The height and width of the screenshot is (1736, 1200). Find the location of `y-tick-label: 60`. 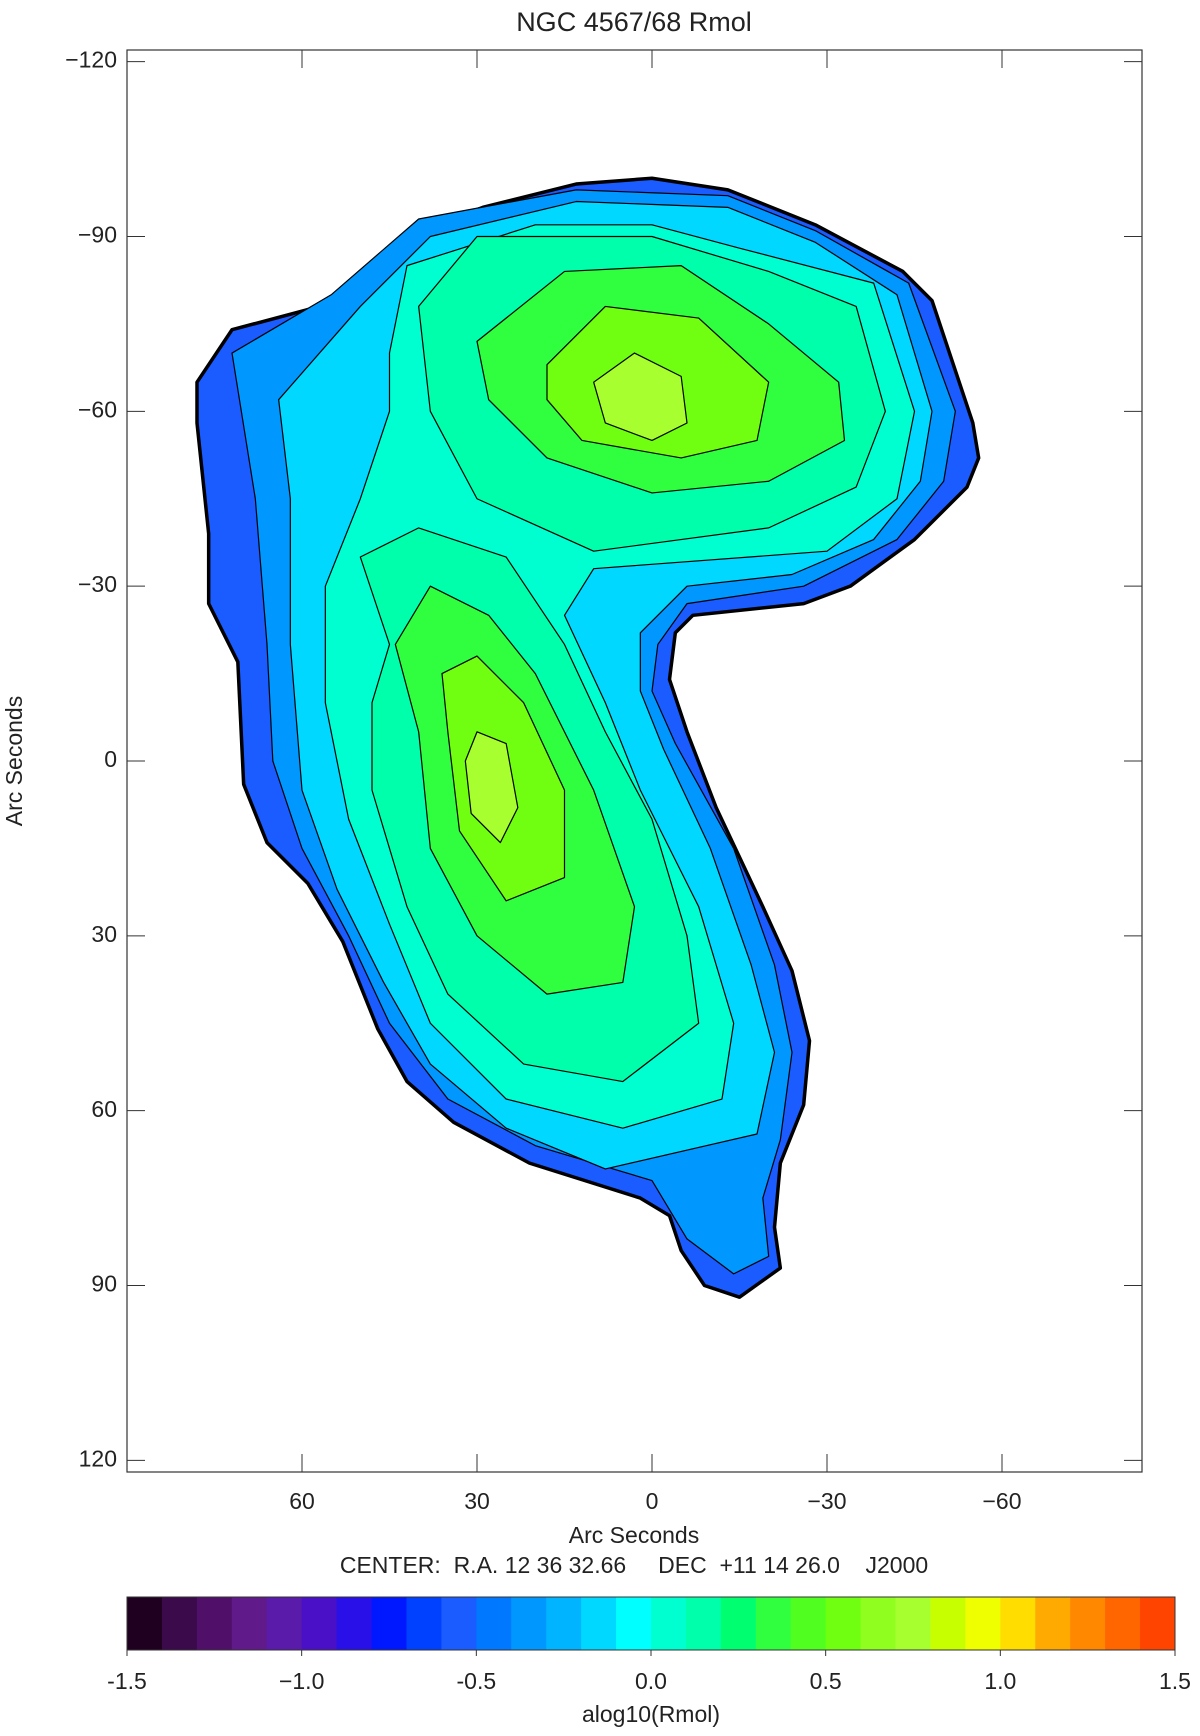

y-tick-label: 60 is located at coordinates (104, 1109).